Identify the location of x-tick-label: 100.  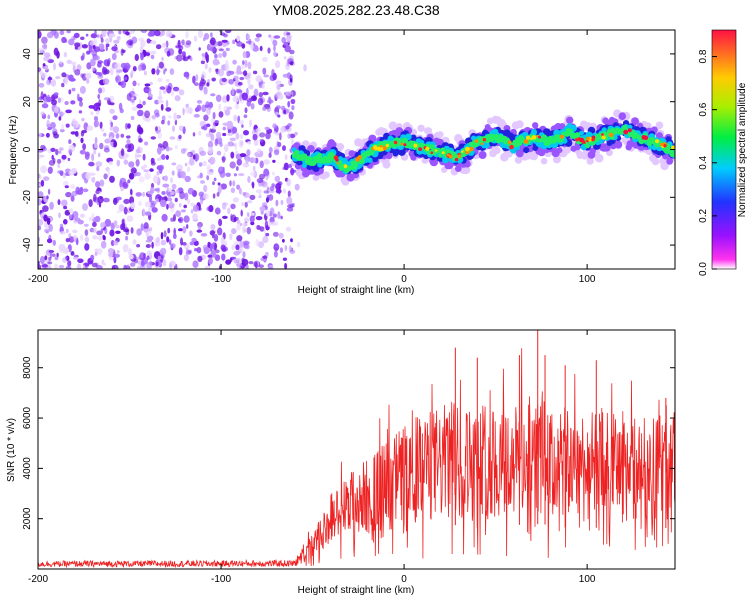
(587, 279).